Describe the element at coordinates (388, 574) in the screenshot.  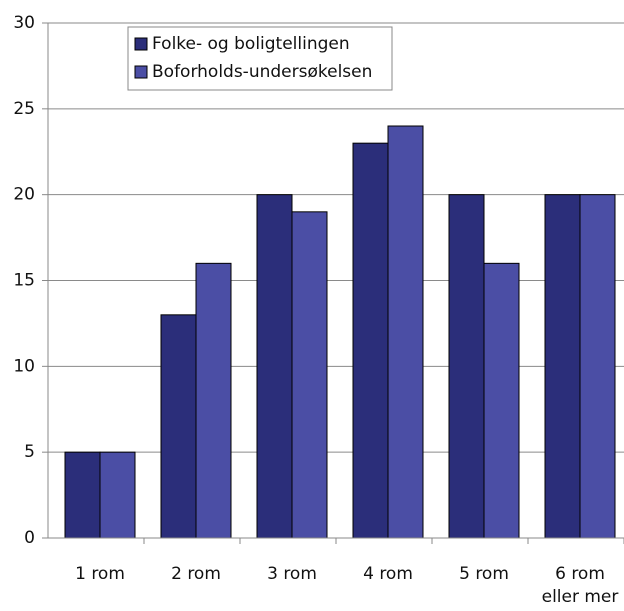
I see `x-tick-label: 4 rom` at that location.